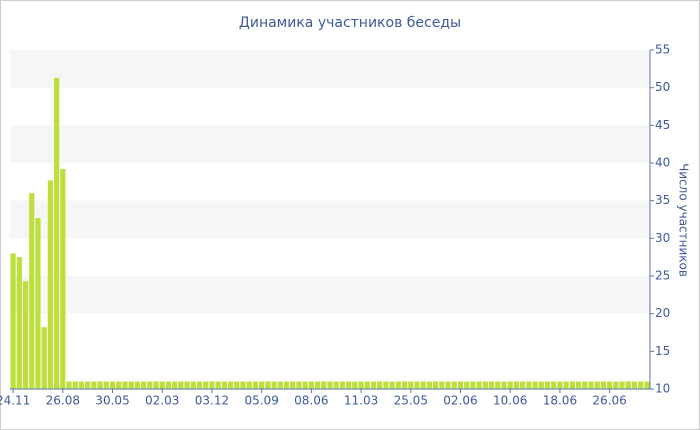 This screenshot has height=430, width=700. What do you see at coordinates (662, 125) in the screenshot?
I see `y-tick-label: 45` at bounding box center [662, 125].